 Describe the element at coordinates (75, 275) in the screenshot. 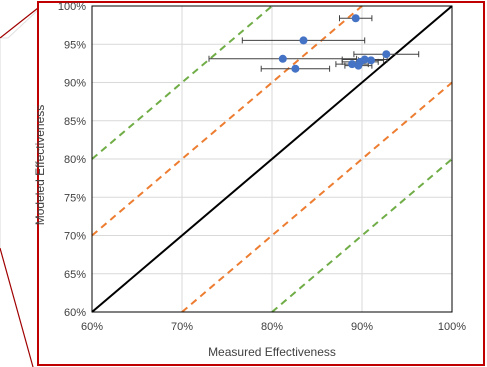

I see `y-tick-label-1: 65%` at that location.